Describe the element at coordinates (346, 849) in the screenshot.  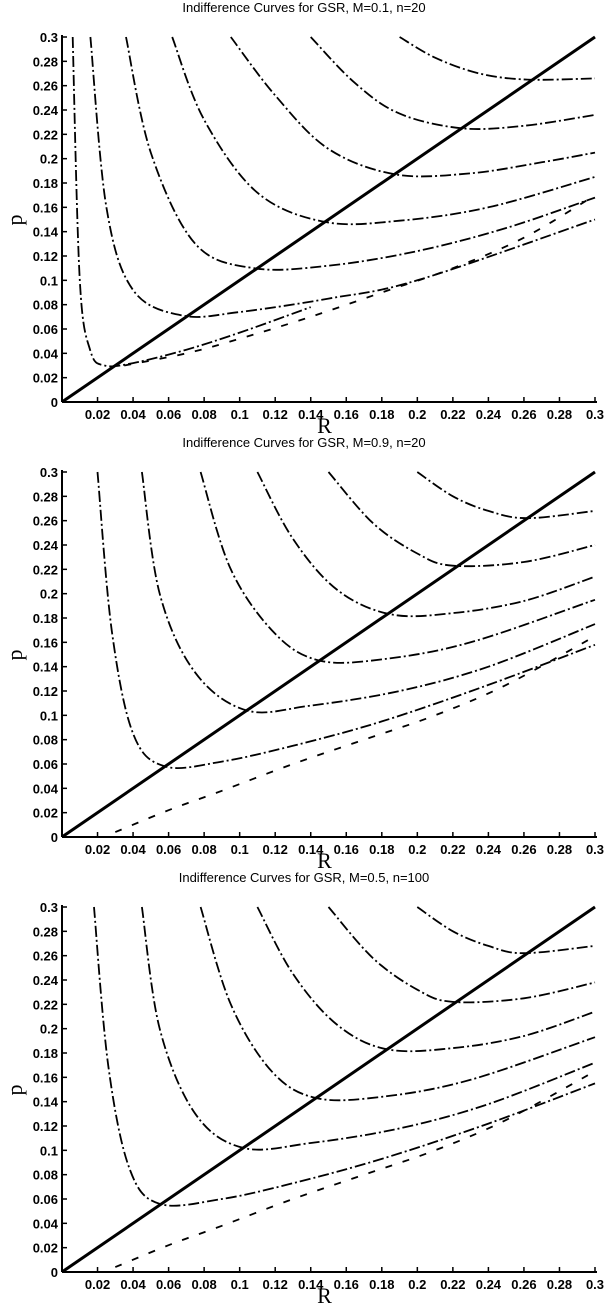
I see `x-tick-label: 0.16` at that location.